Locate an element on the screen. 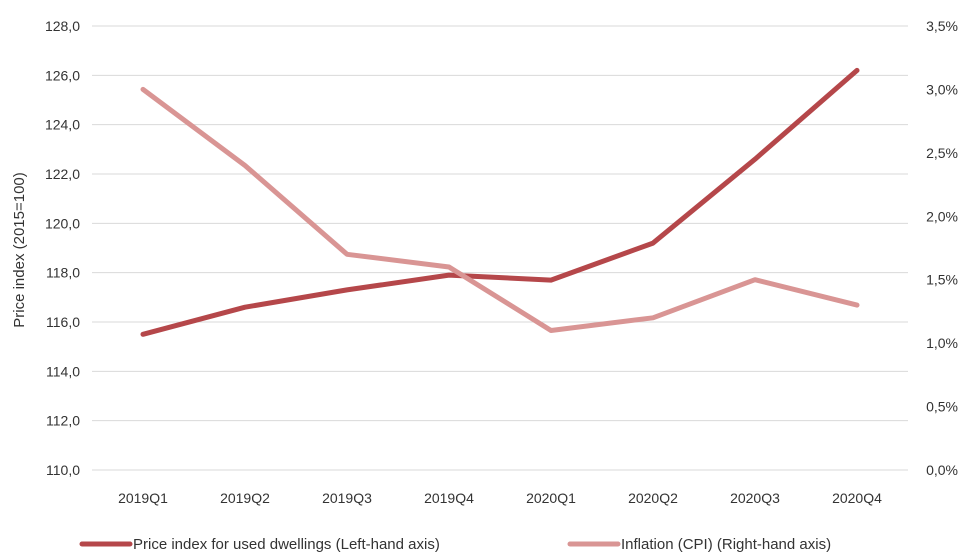 The width and height of the screenshot is (961, 554). left-tick-label: 114,0 is located at coordinates (63, 371).